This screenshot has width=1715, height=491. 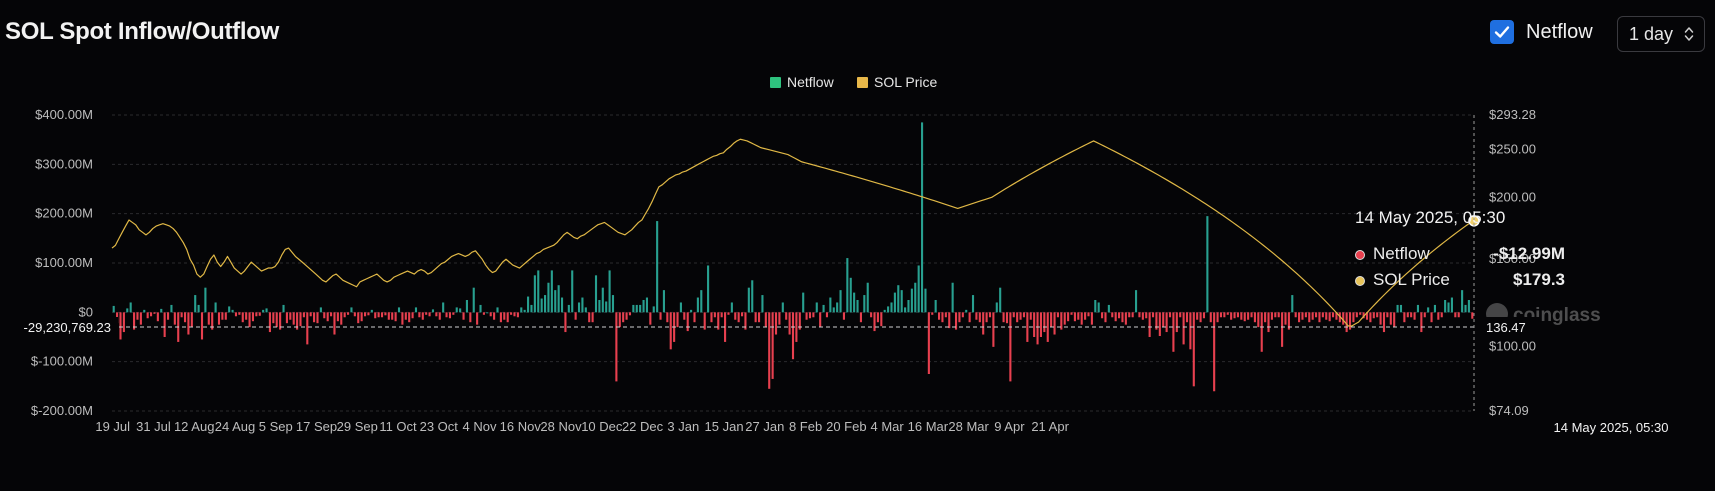 What do you see at coordinates (1541, 32) in the screenshot?
I see `netflow-toggle: Netflow` at bounding box center [1541, 32].